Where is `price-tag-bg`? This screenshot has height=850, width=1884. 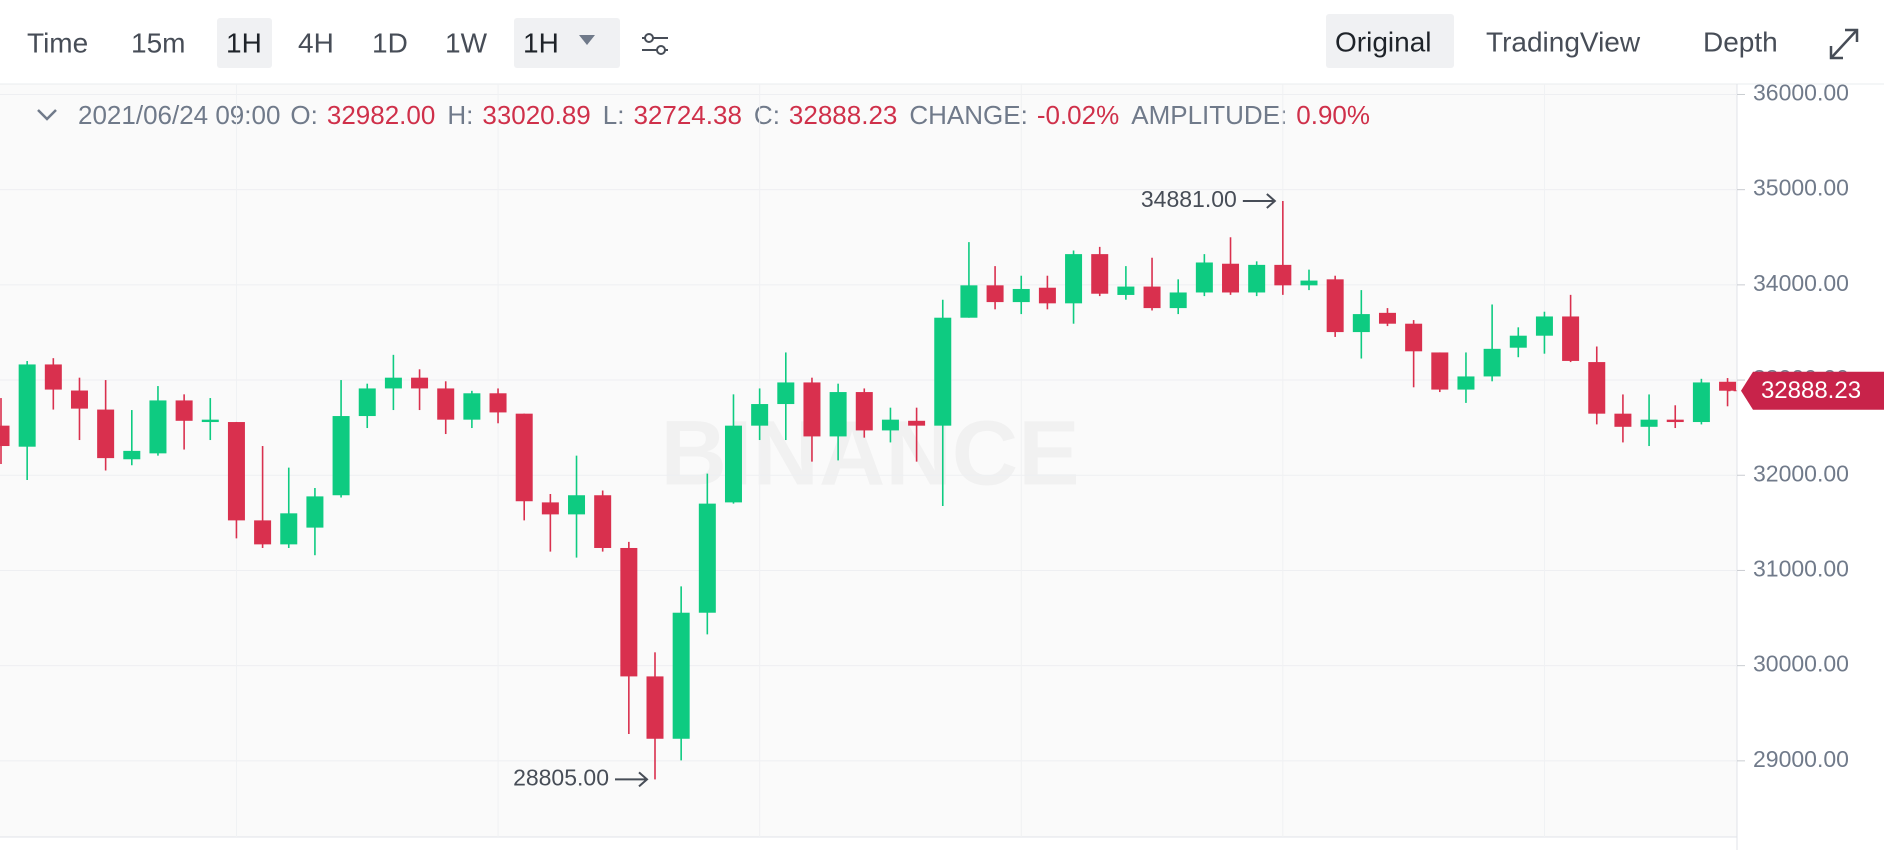 price-tag-bg is located at coordinates (1812, 390).